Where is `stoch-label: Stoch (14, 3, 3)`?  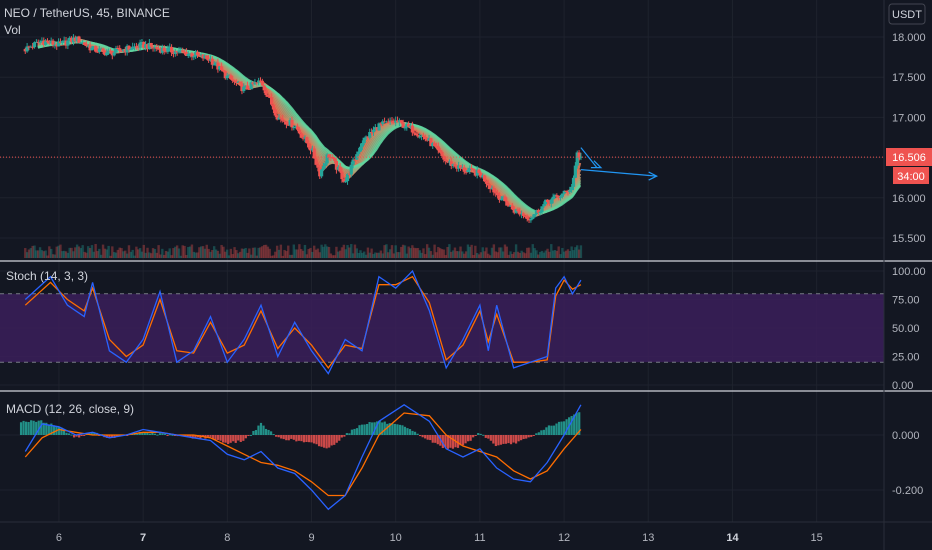 stoch-label: Stoch (14, 3, 3) is located at coordinates (47, 276).